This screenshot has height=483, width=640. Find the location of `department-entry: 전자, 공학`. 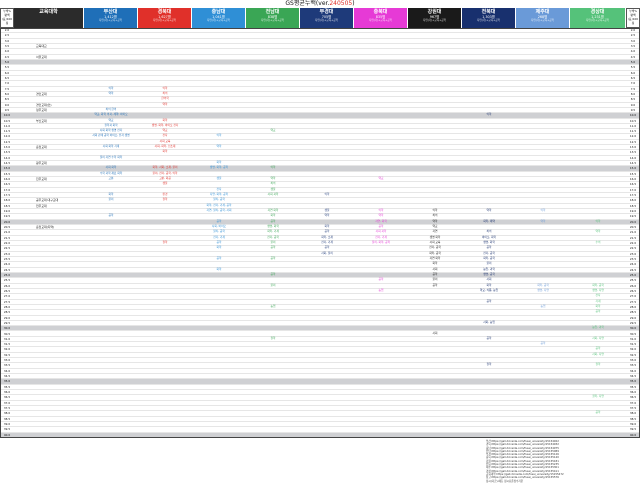

department-entry: 전자, 공학 is located at coordinates (273, 236).